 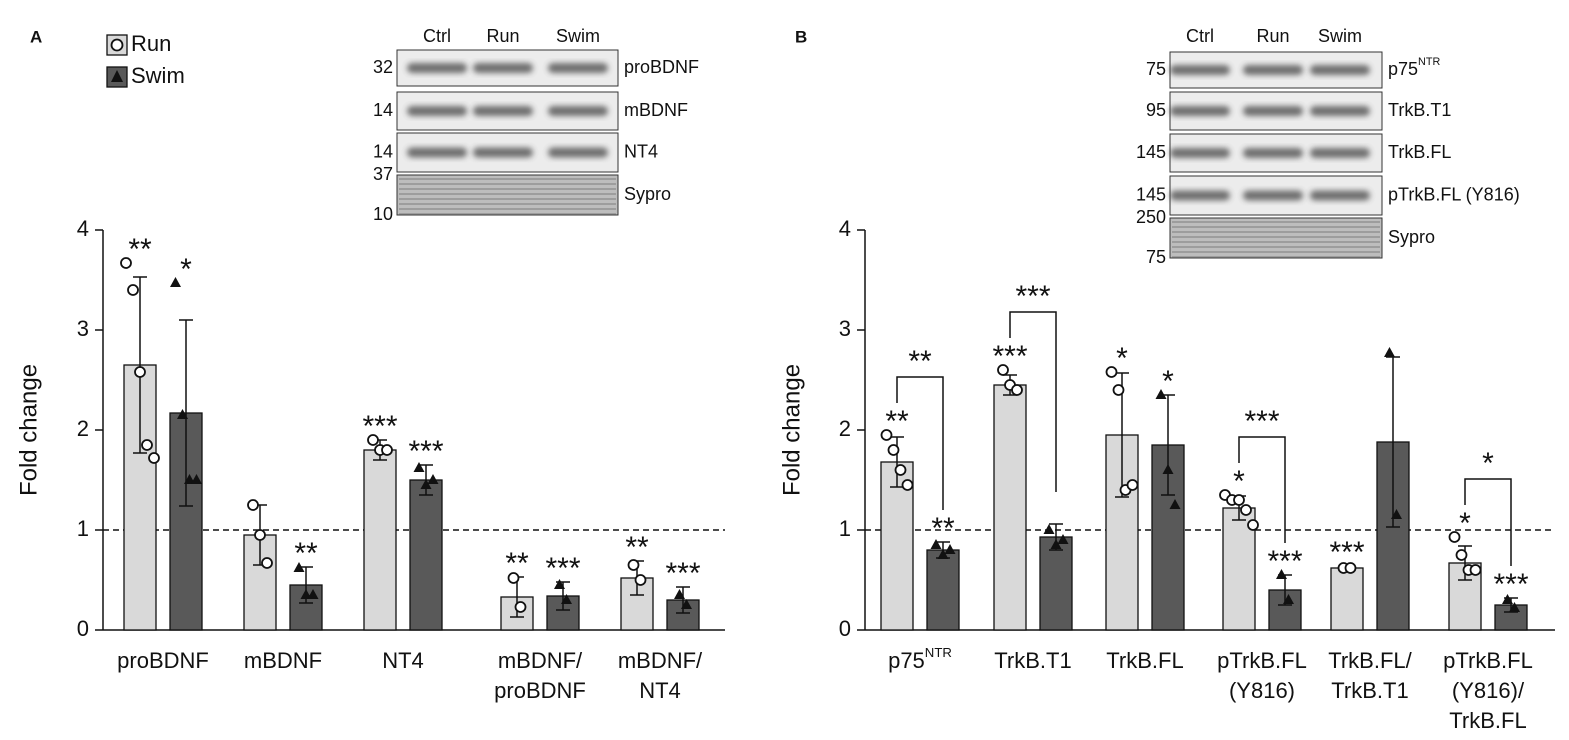 I want to click on panel-label: B, so click(x=801, y=36).